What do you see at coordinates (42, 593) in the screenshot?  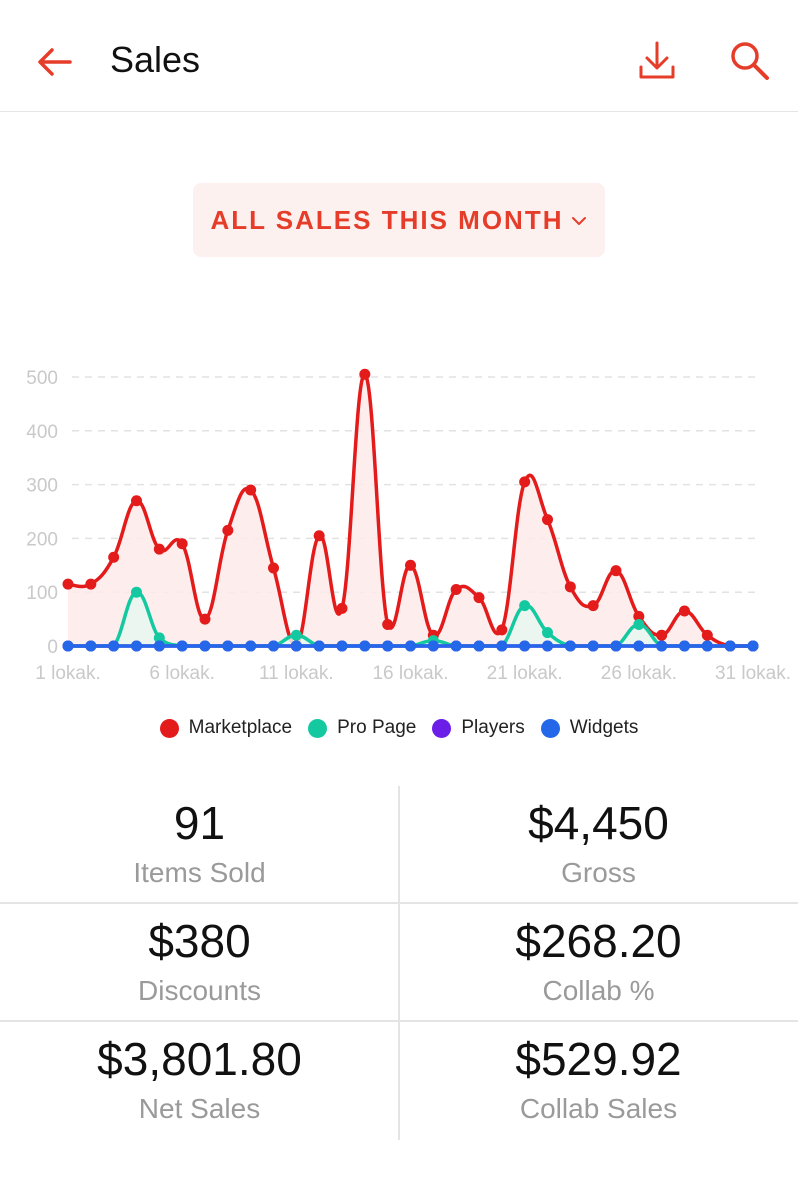 I see `y-tick-label: 100` at bounding box center [42, 593].